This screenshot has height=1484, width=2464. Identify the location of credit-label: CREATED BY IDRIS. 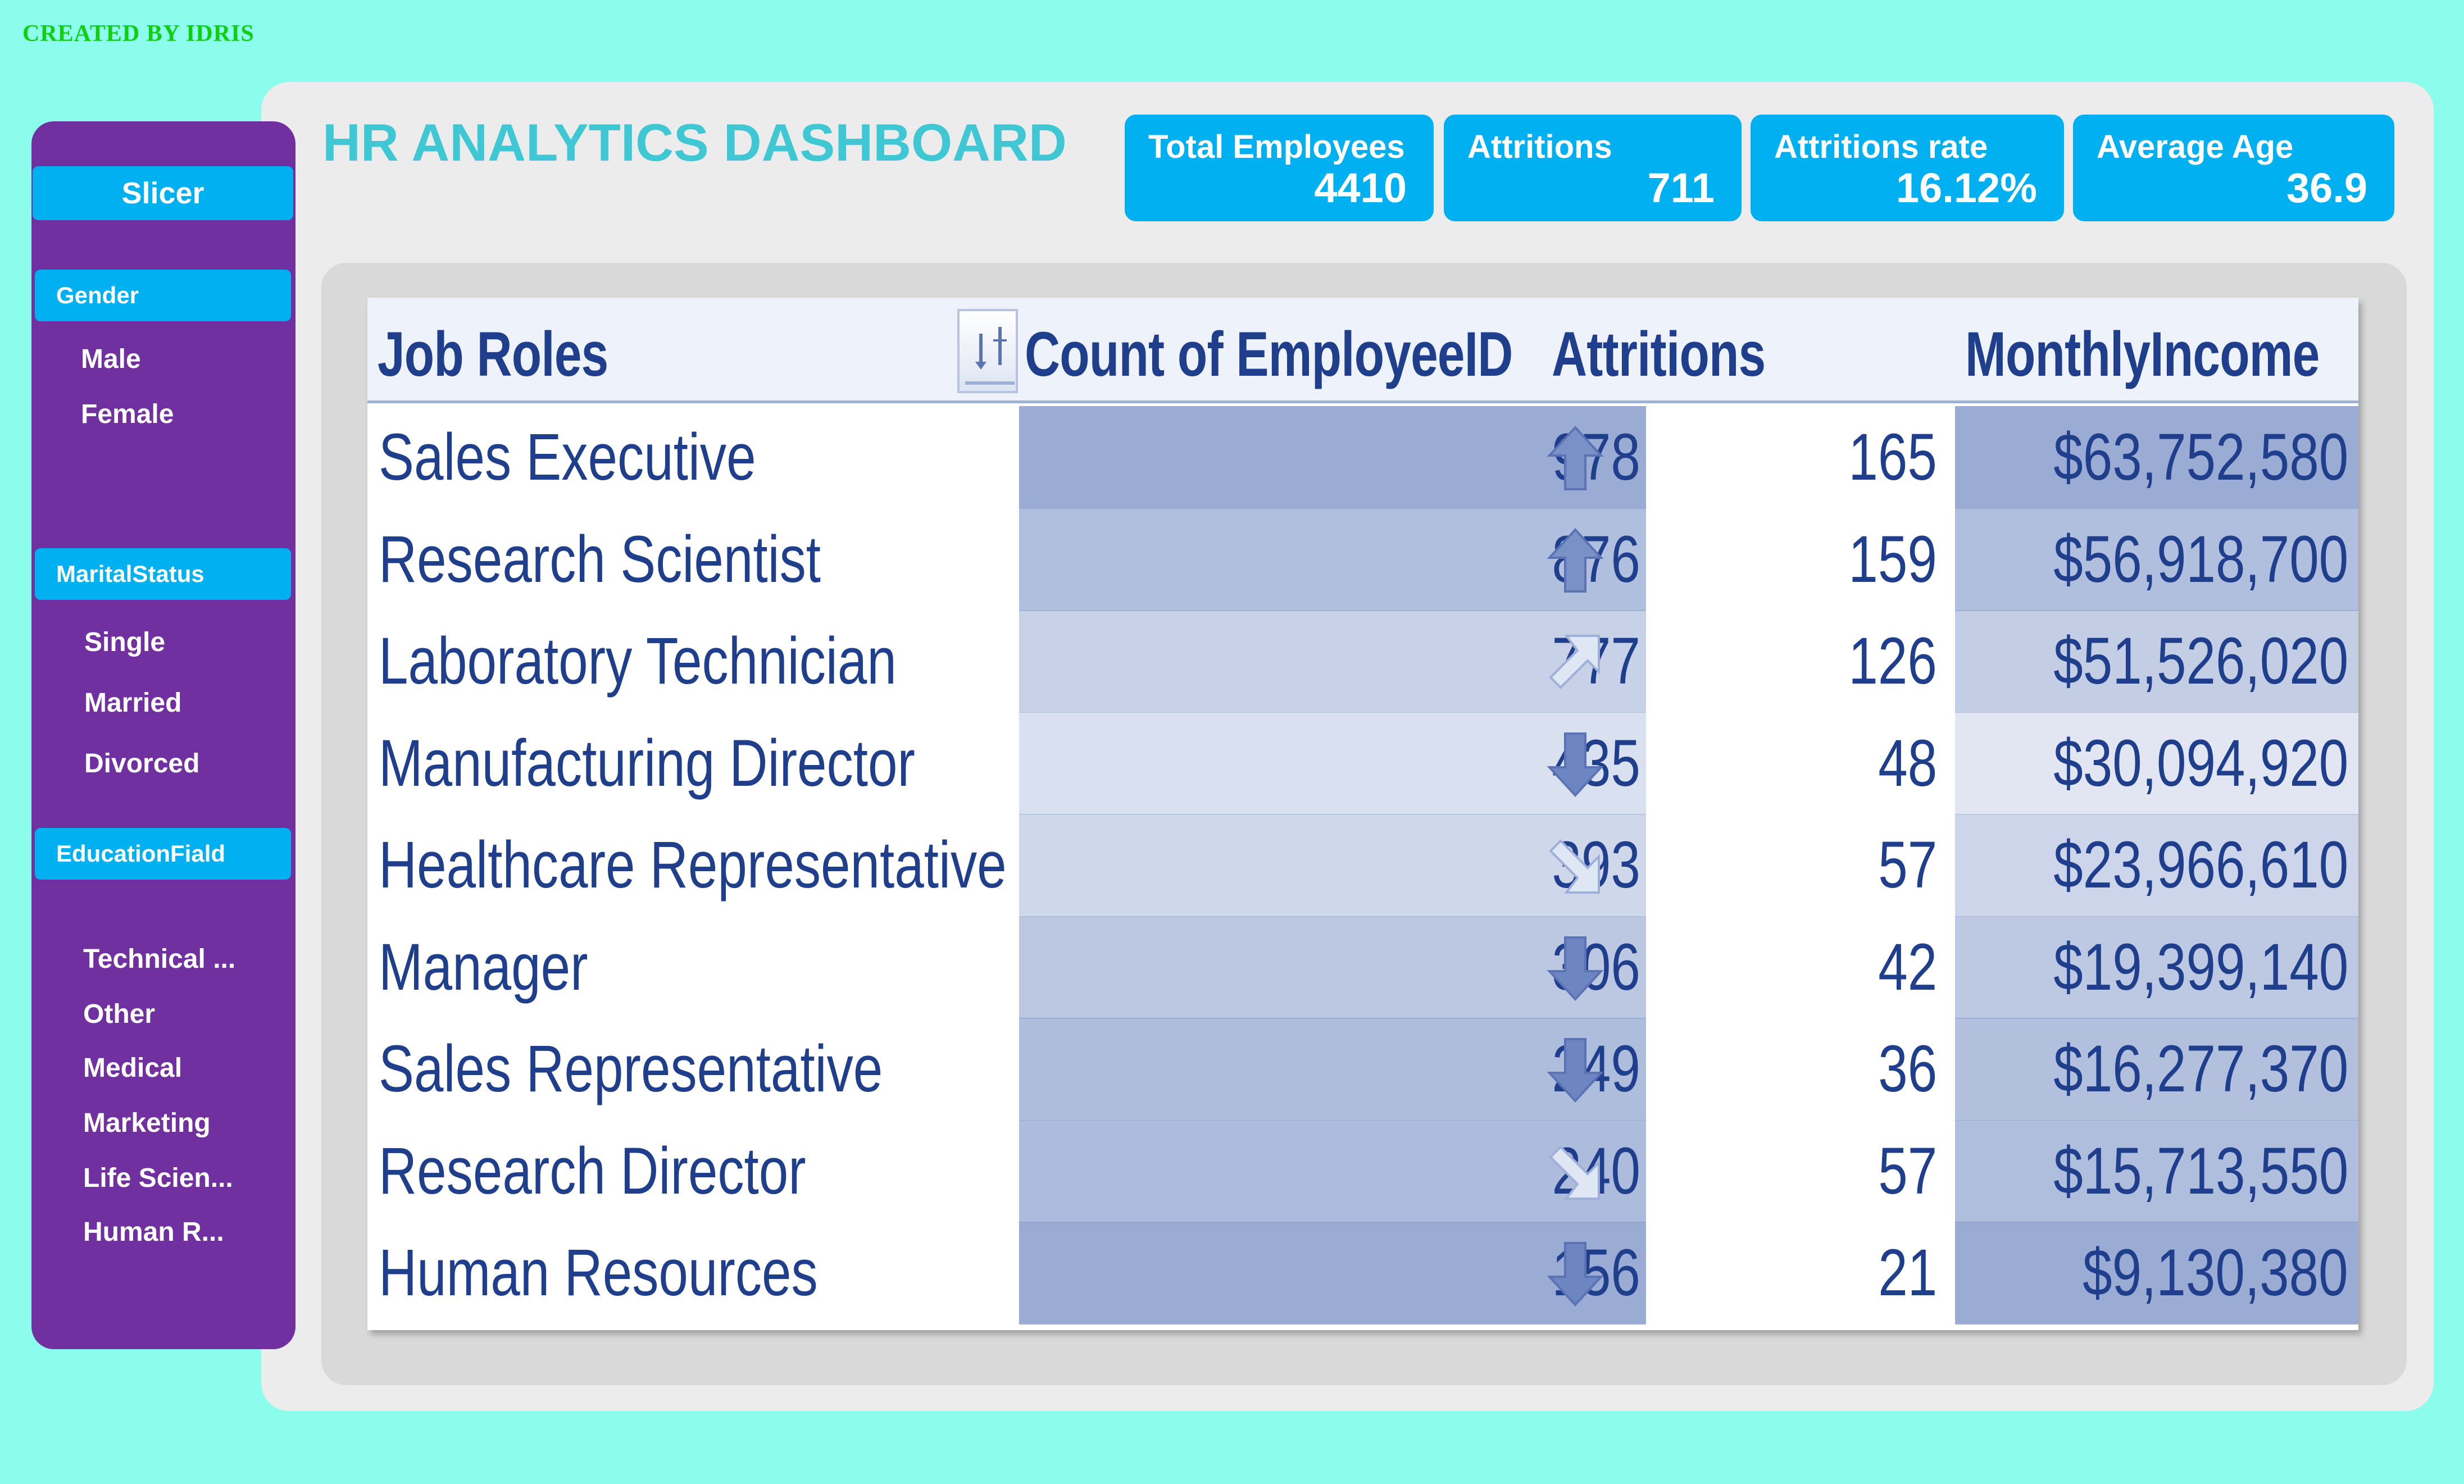
(138, 34).